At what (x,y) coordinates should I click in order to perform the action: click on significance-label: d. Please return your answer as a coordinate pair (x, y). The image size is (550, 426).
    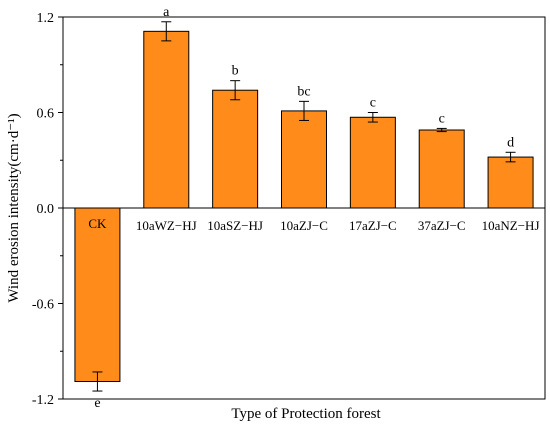
    Looking at the image, I should click on (510, 142).